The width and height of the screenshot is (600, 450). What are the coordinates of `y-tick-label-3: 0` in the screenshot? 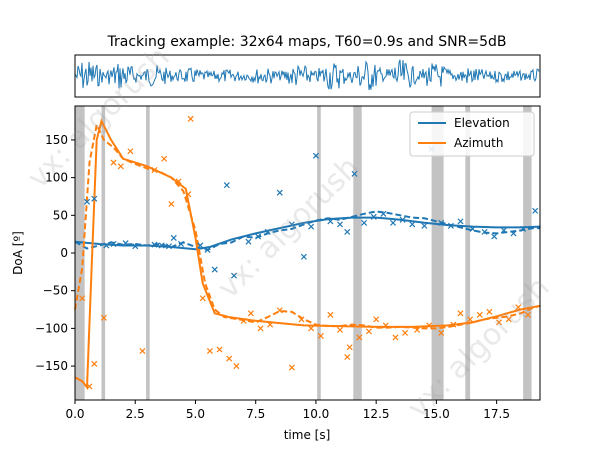 It's located at (64, 253).